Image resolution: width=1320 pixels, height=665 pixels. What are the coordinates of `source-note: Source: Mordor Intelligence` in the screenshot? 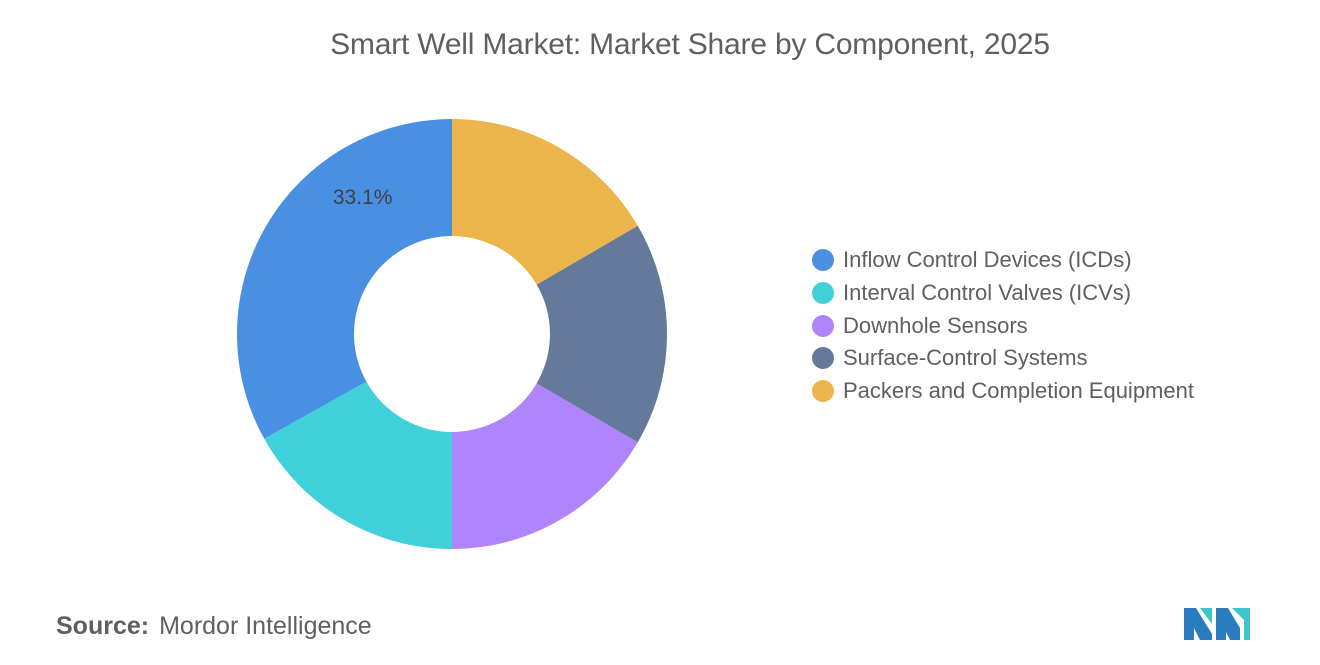 It's located at (214, 626).